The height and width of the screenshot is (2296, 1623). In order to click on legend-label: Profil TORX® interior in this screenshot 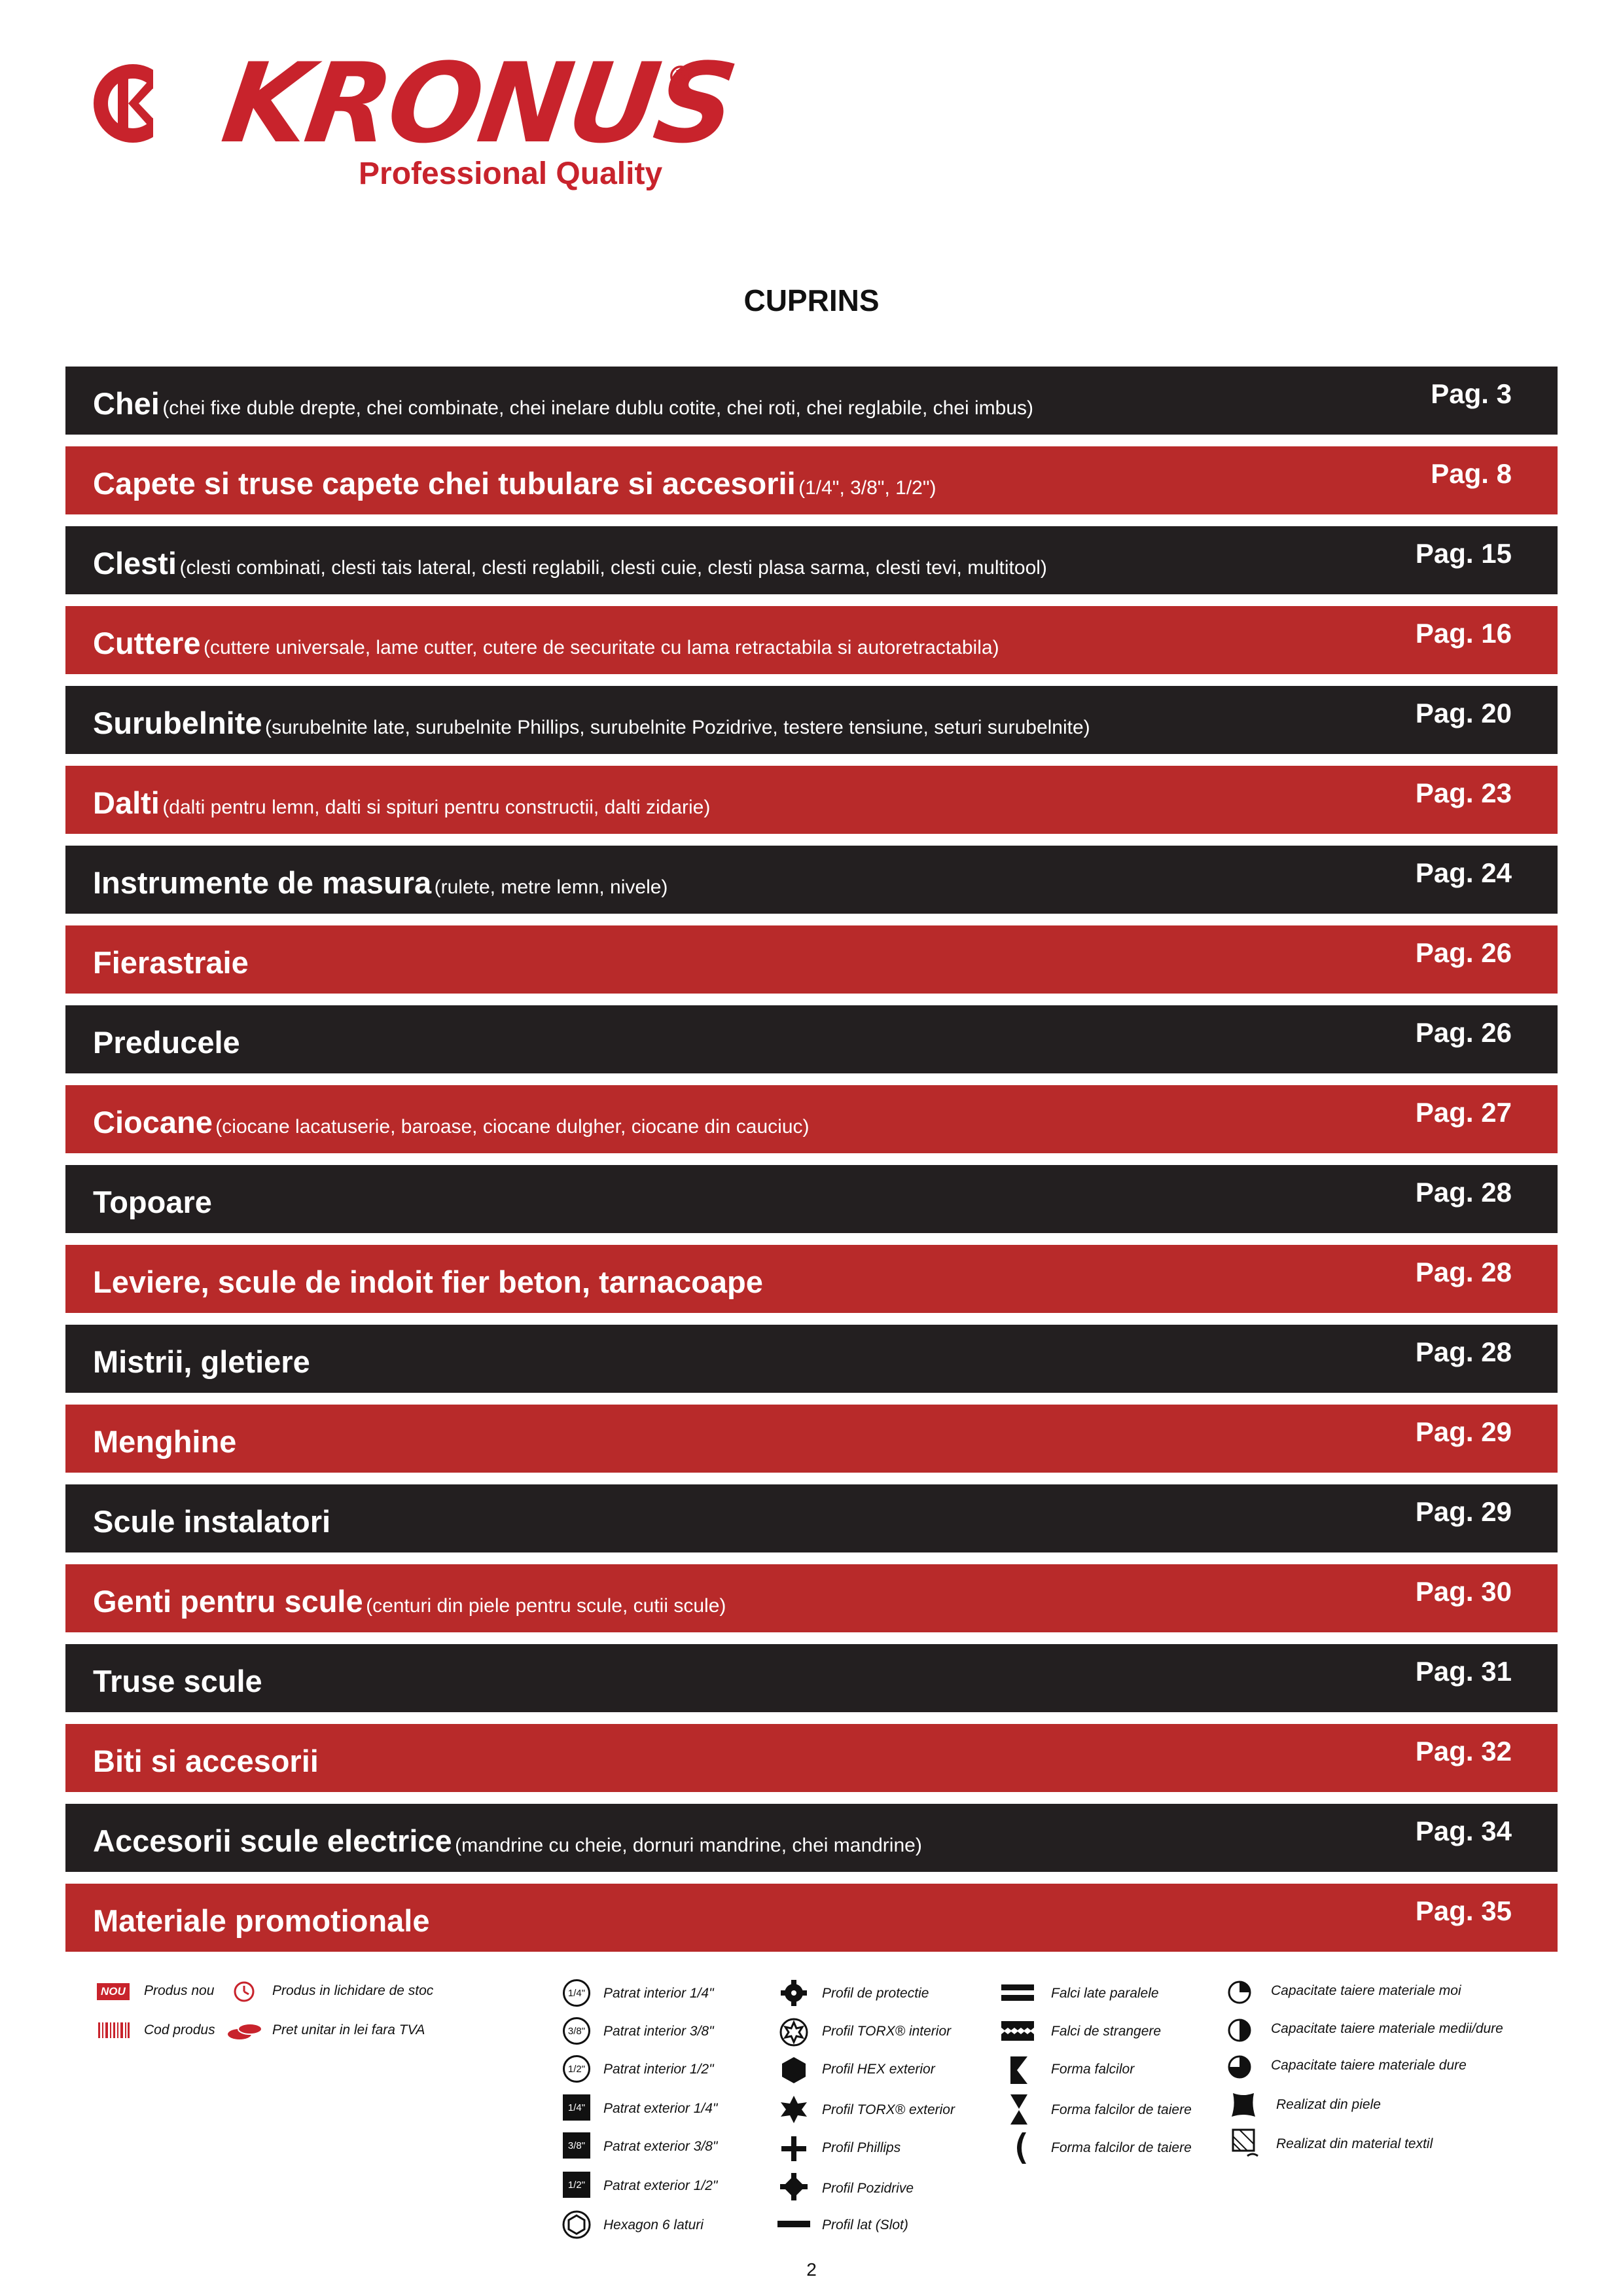, I will do `click(887, 2031)`.